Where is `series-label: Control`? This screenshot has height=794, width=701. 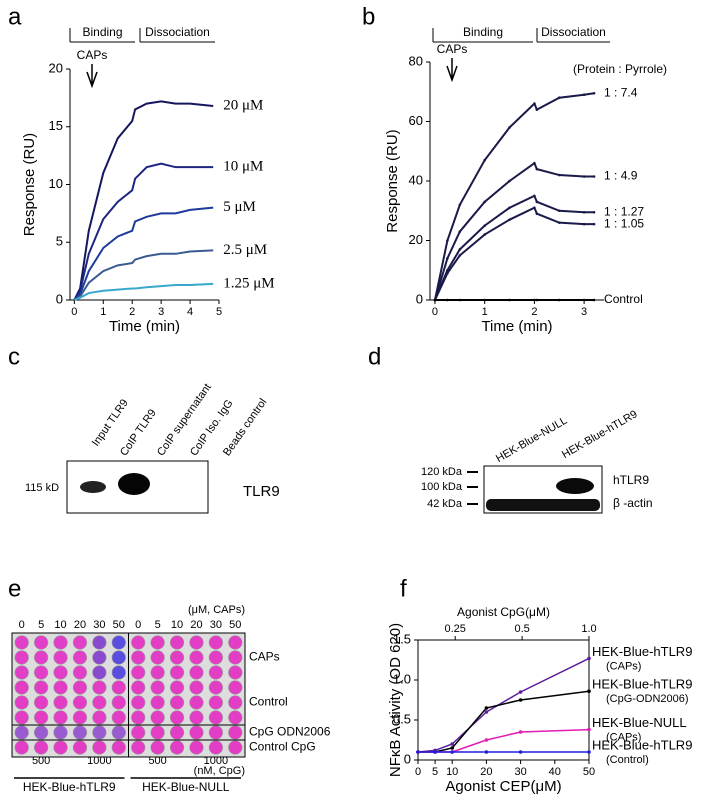
series-label: Control is located at coordinates (623, 299).